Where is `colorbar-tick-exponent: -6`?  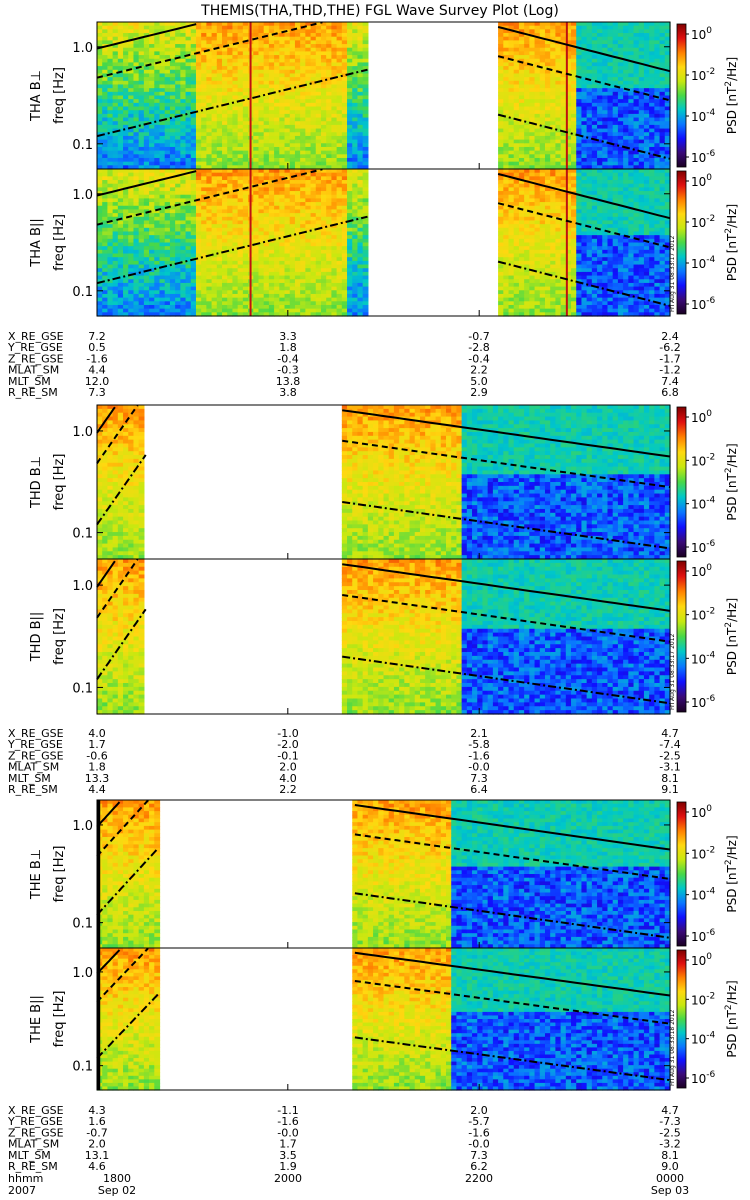 colorbar-tick-exponent: -6 is located at coordinates (710, 154).